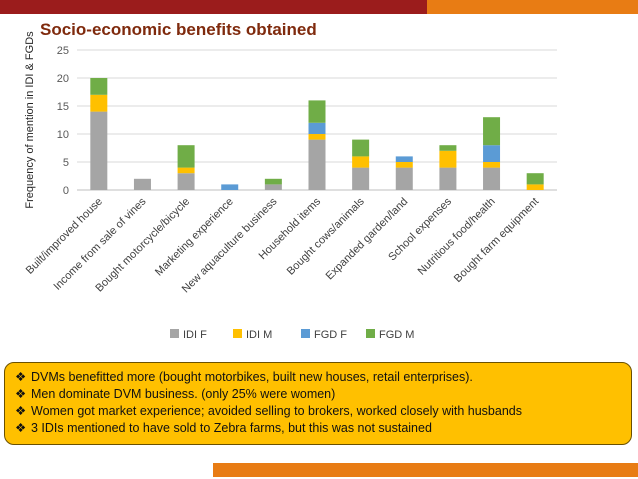  What do you see at coordinates (326, 236) in the screenshot?
I see `x-tick-label: Bought cows/animals` at bounding box center [326, 236].